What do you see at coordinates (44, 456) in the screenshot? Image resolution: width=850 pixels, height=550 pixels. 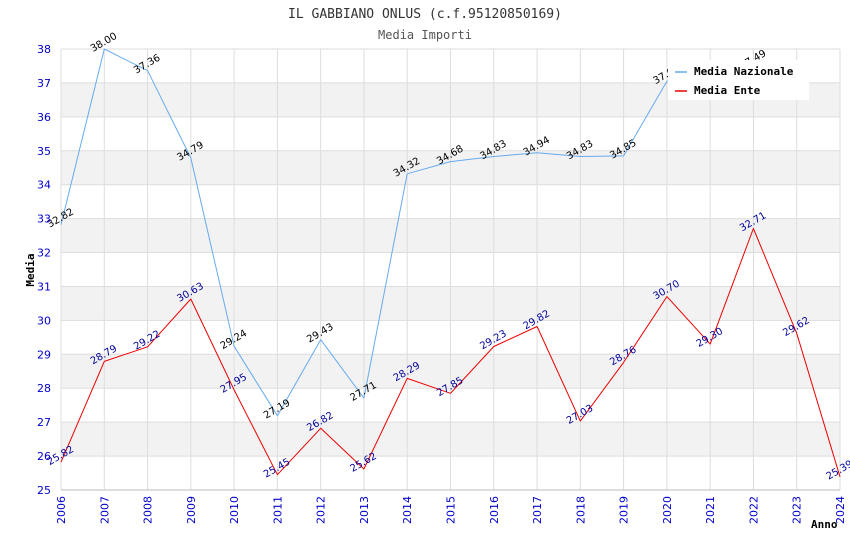 I see `y-tick-label: 26` at bounding box center [44, 456].